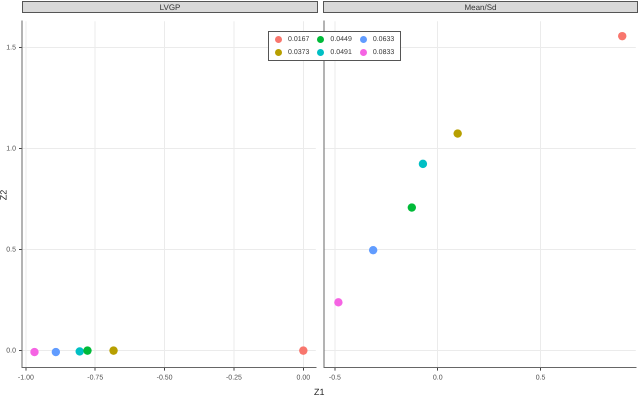  What do you see at coordinates (170, 7) in the screenshot?
I see `chart-title: LVGP` at bounding box center [170, 7].